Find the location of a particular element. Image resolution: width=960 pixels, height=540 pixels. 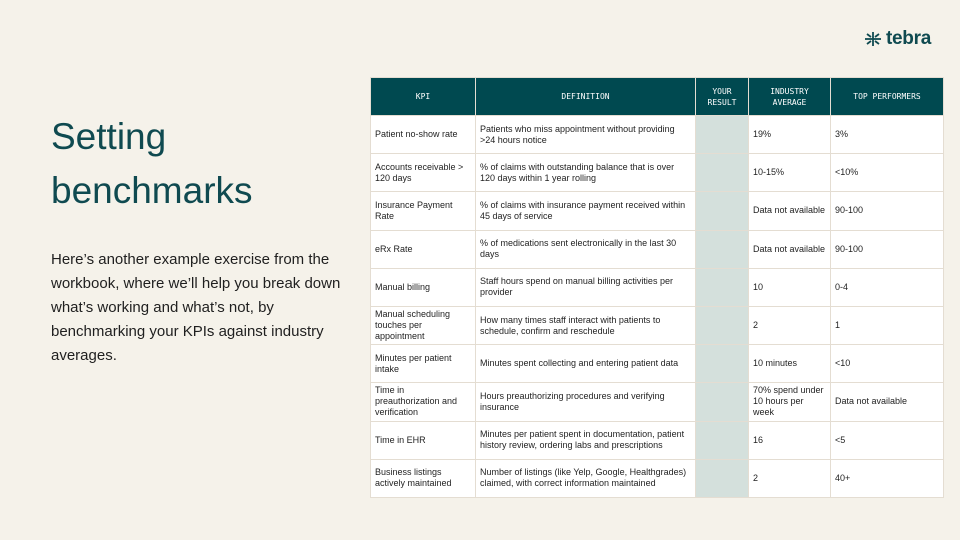

page-title: Setting benchmarks is located at coordinates (152, 164).